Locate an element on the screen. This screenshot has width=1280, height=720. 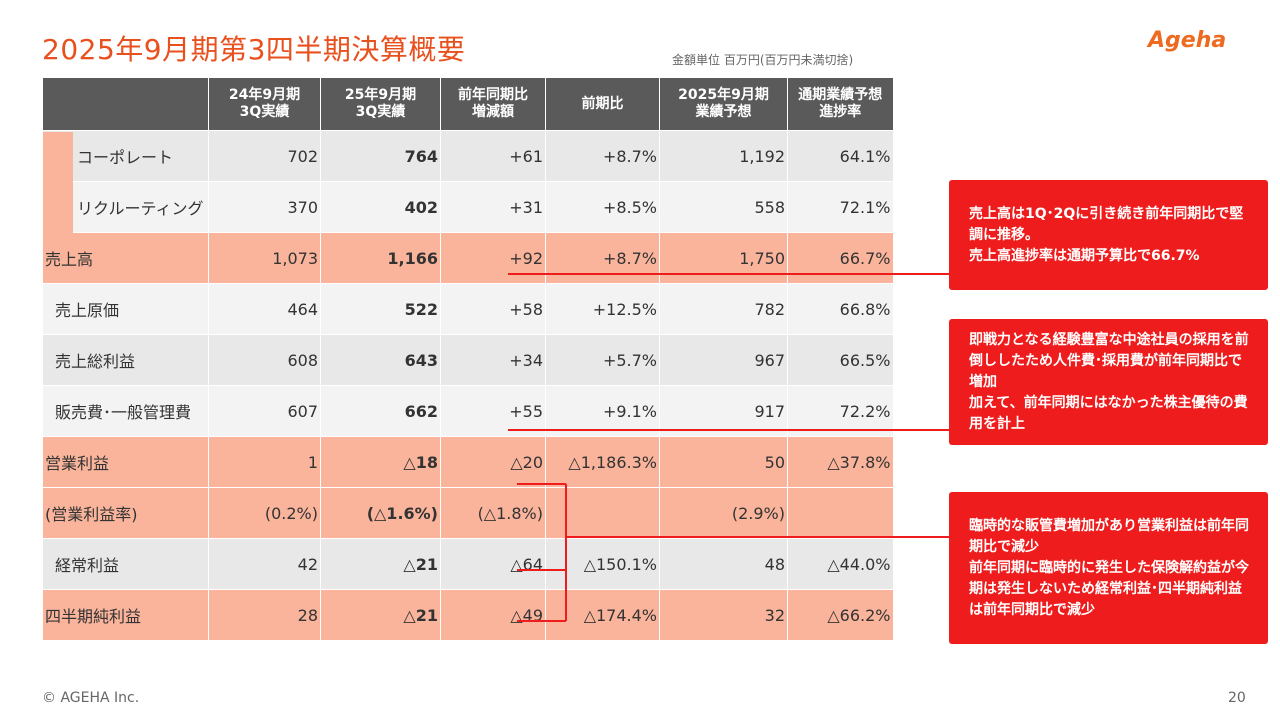
cell-ratio: △150.1% is located at coordinates (602, 564).